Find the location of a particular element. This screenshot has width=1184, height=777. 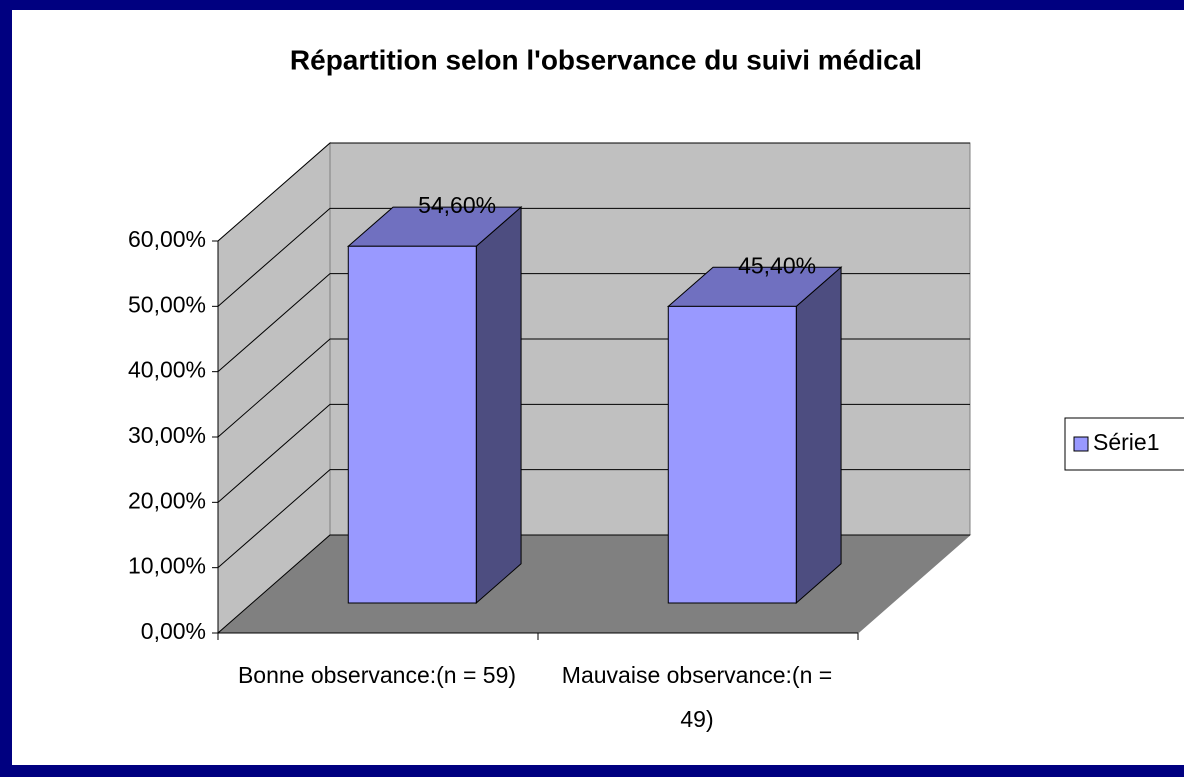

y-tick-label: 40,00% is located at coordinates (167, 370).